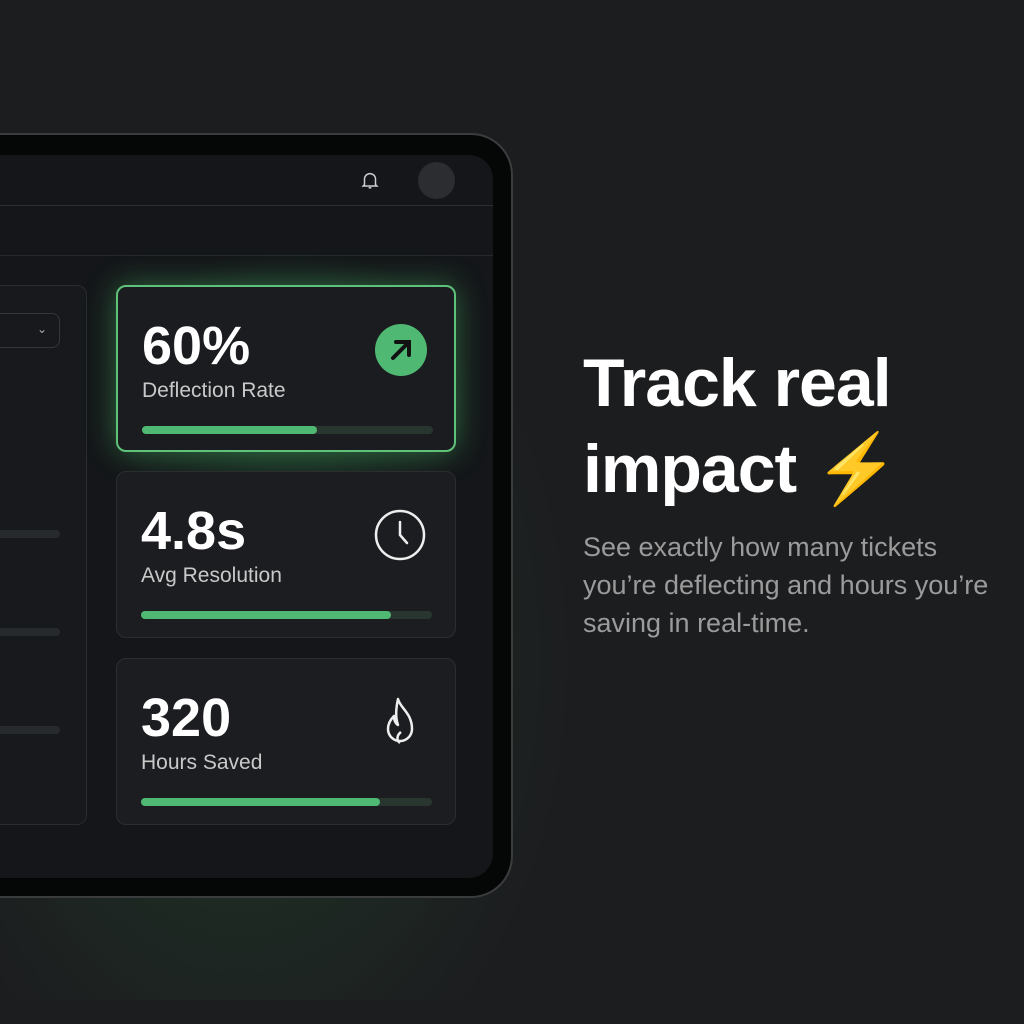 The image size is (1024, 1024). Describe the element at coordinates (196, 346) in the screenshot. I see `metric-value: 60%` at that location.